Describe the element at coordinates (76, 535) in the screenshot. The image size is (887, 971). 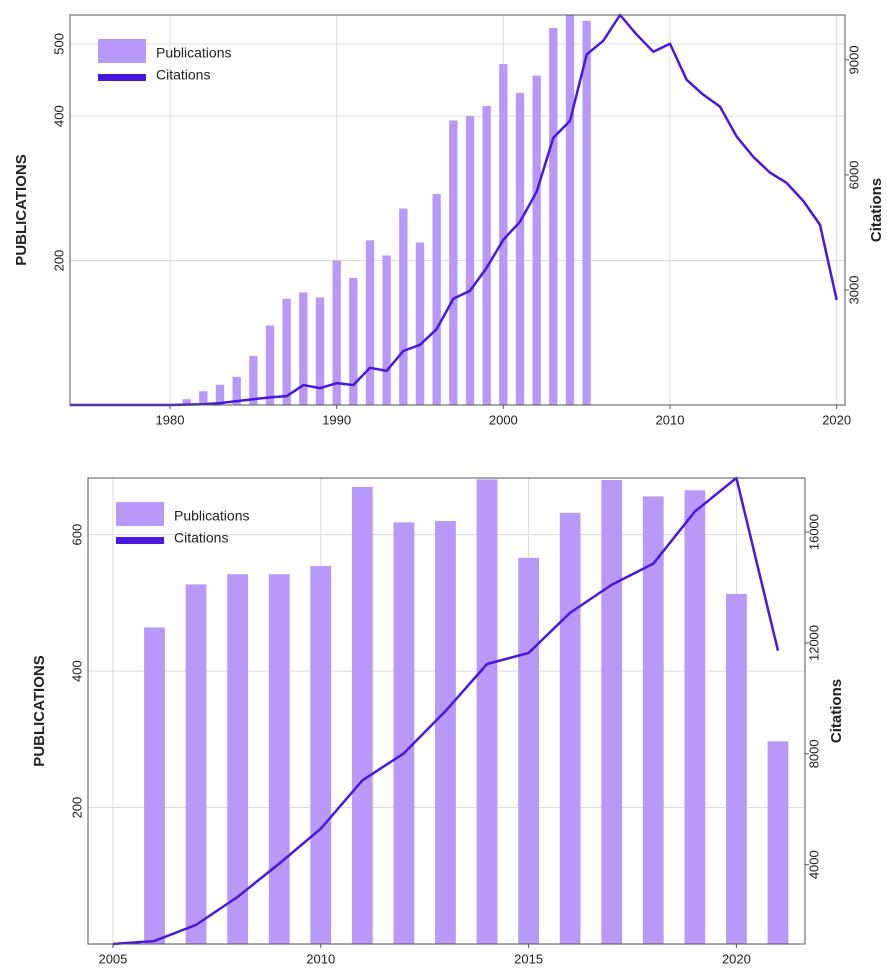
I see `y-tick-label: 600` at that location.